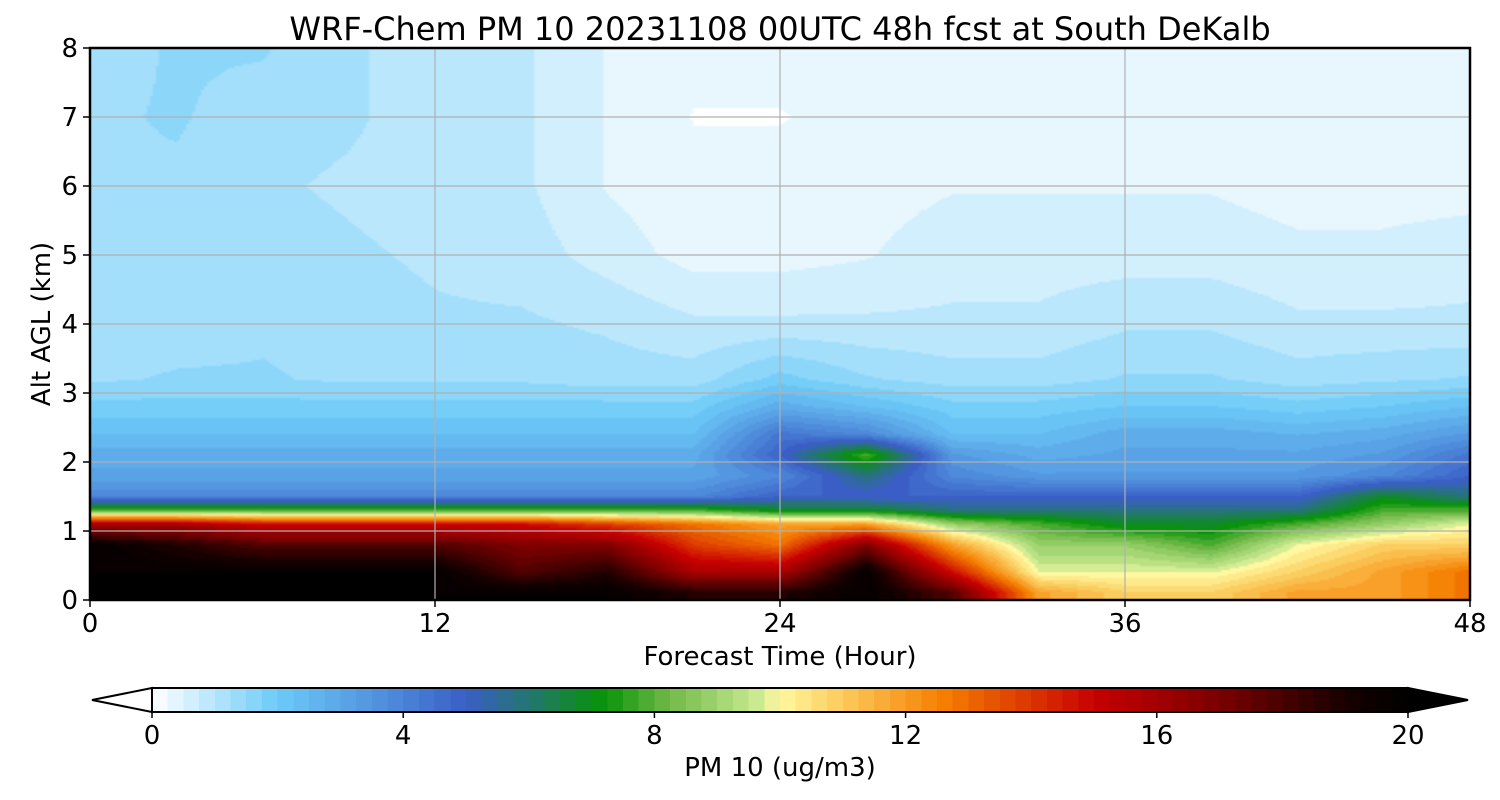  What do you see at coordinates (69, 532) in the screenshot?
I see `y-tick-label-1: 1` at bounding box center [69, 532].